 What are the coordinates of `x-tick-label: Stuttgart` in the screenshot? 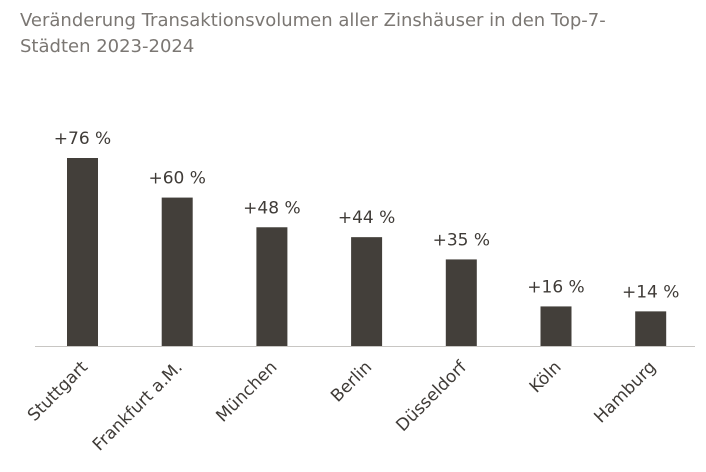 It's located at (58, 391).